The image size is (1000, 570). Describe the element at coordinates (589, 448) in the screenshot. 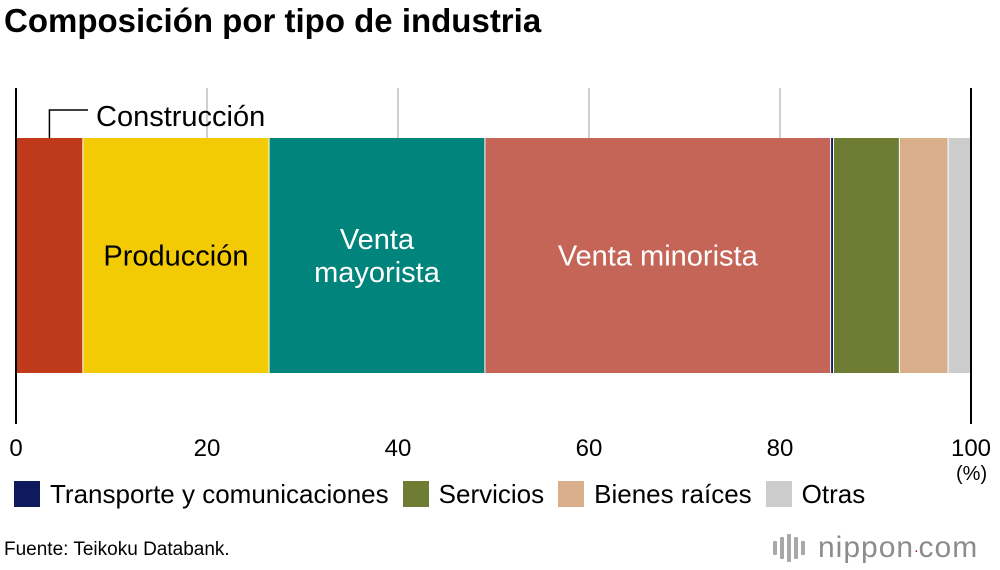

I see `x-tick-label-60: 60` at that location.